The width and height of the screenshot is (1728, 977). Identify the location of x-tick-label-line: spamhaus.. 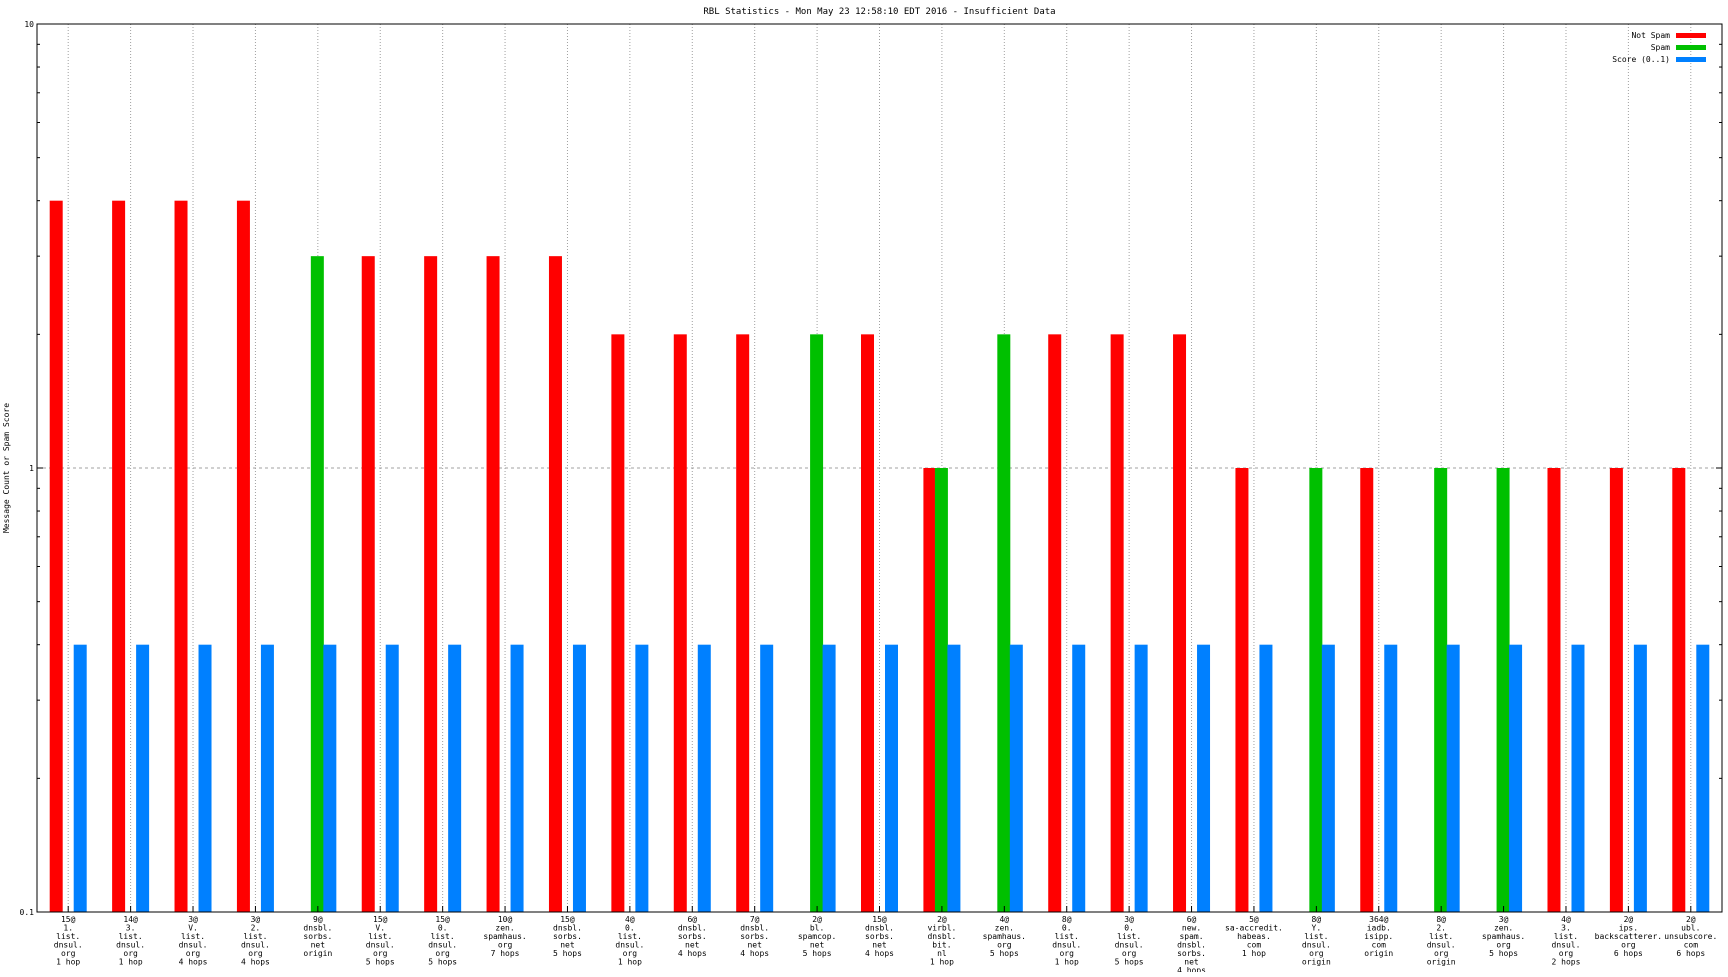
(1004, 936).